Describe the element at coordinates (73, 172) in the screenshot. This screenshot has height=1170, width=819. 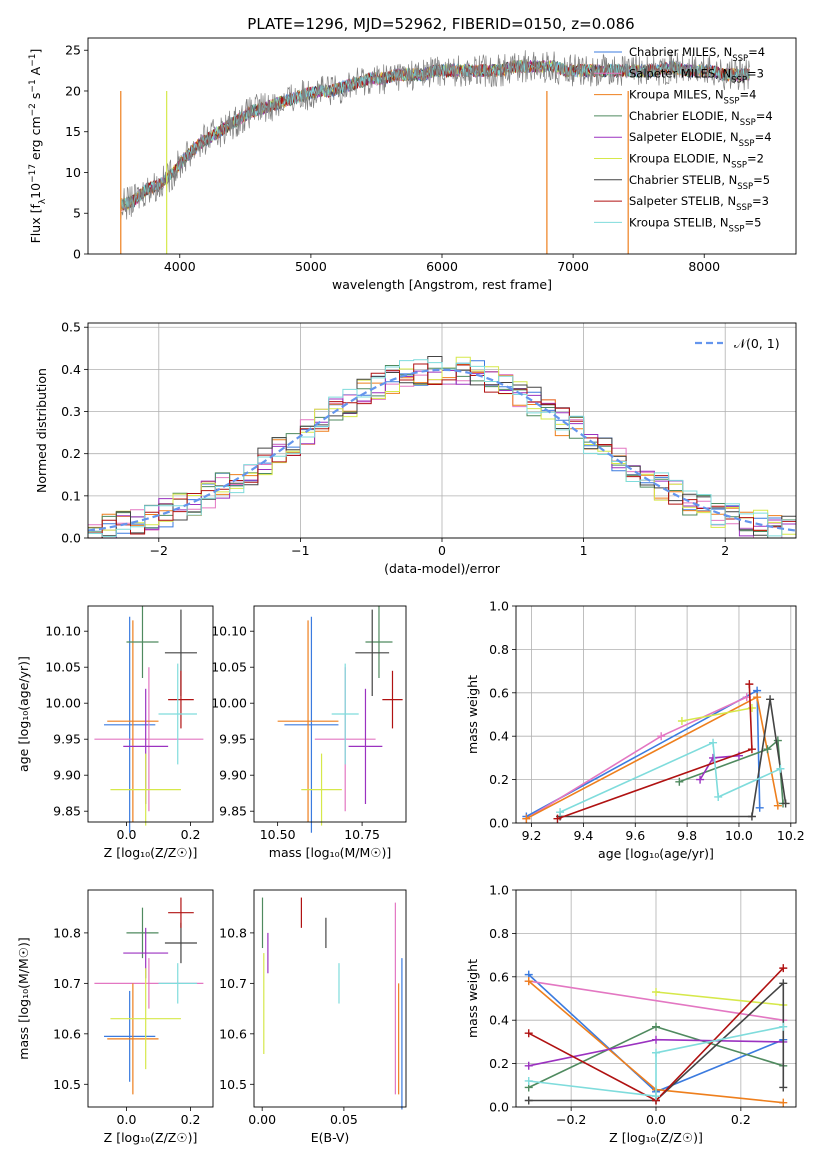
I see `y-tick-label: 10` at that location.